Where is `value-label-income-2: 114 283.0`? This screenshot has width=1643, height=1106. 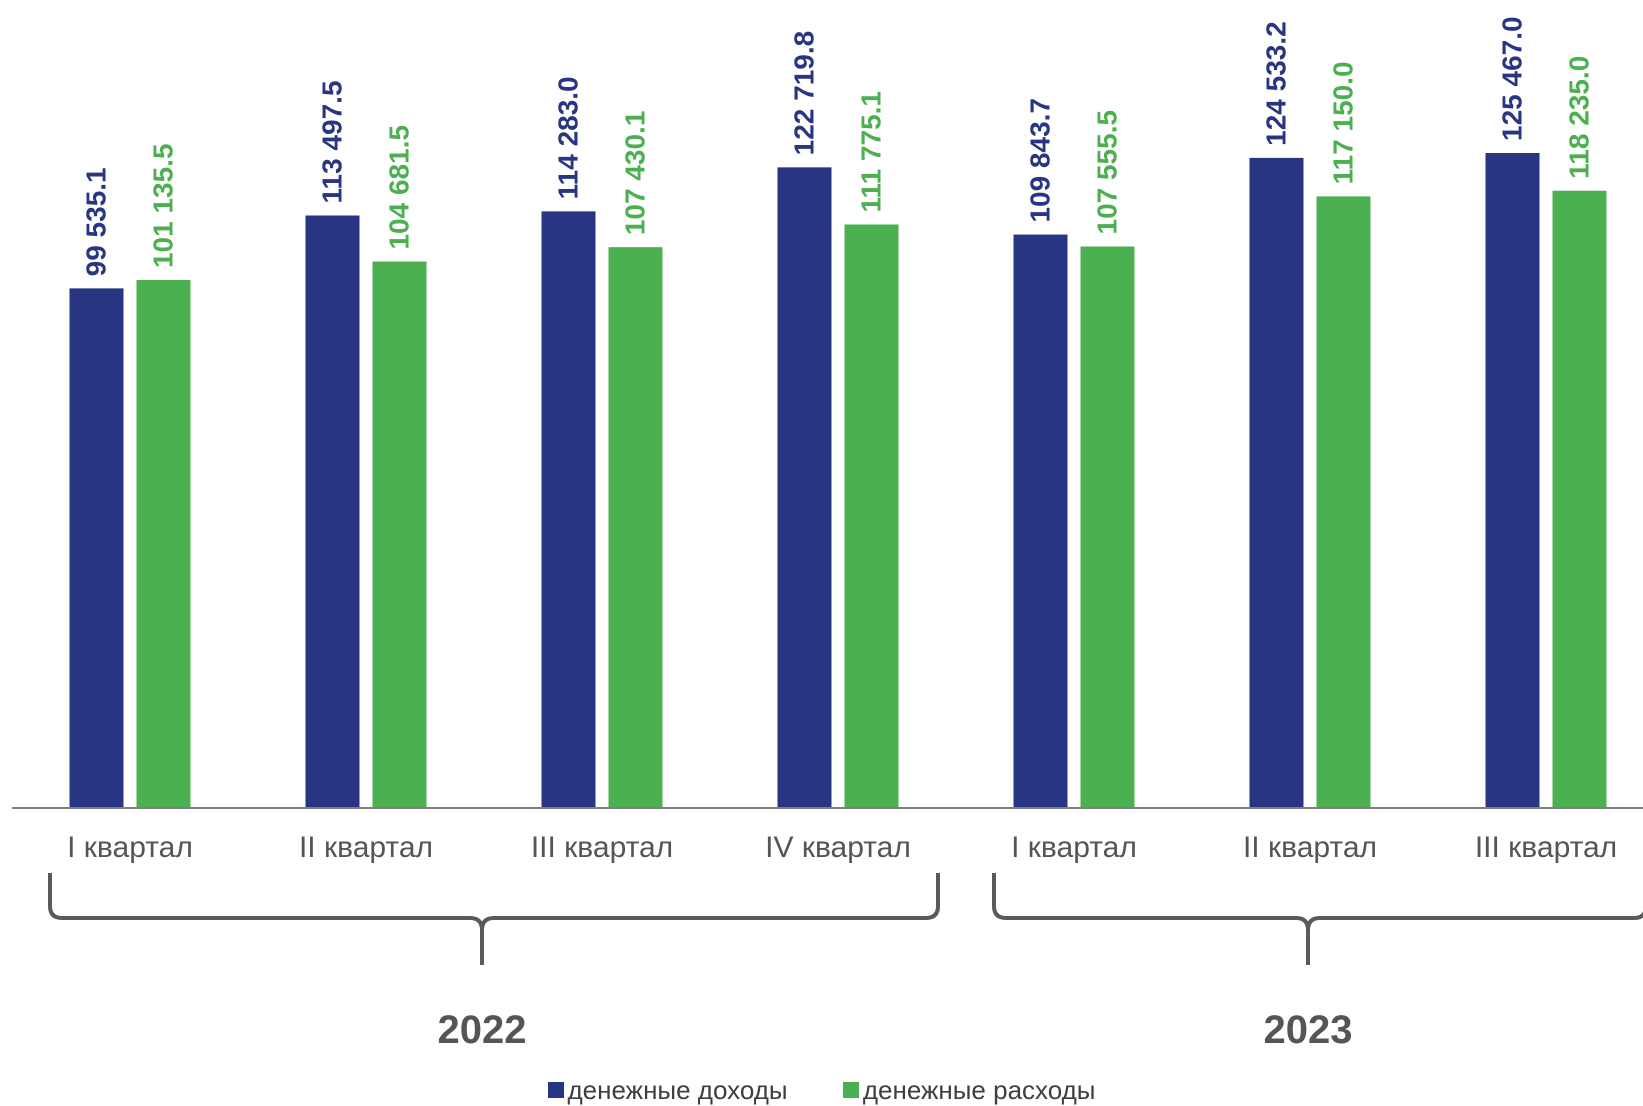 value-label-income-2: 114 283.0 is located at coordinates (568, 137).